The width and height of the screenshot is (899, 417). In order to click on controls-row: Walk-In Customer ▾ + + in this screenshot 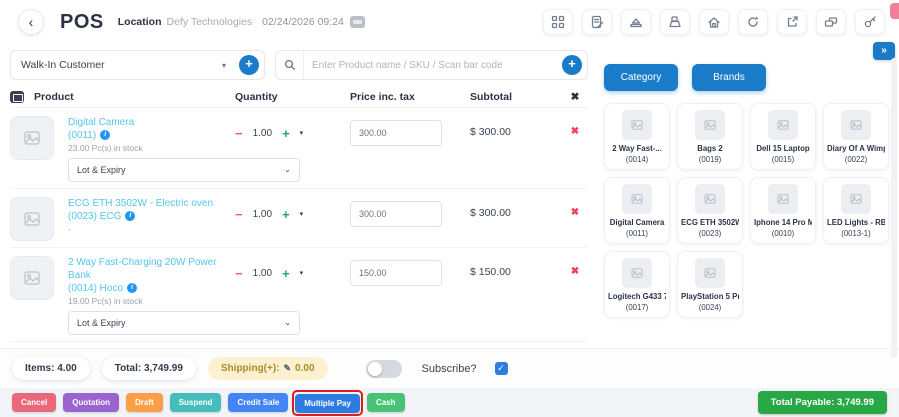, I will do `click(299, 65)`.